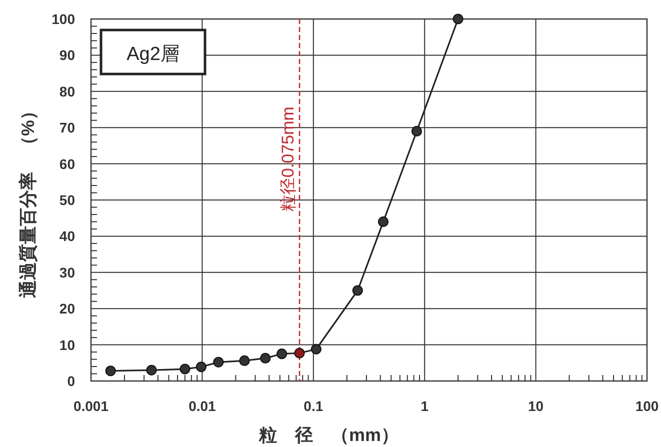  Describe the element at coordinates (67, 128) in the screenshot. I see `y-tick-label: 70` at that location.